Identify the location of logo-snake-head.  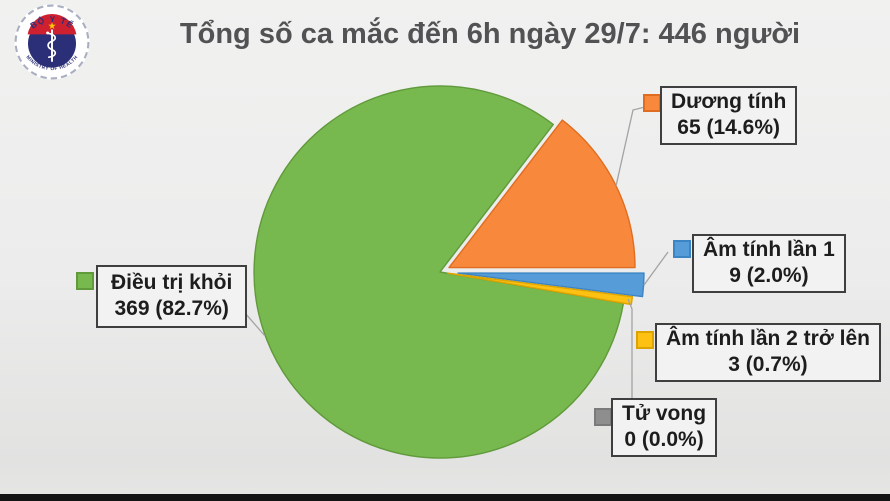
(48, 33).